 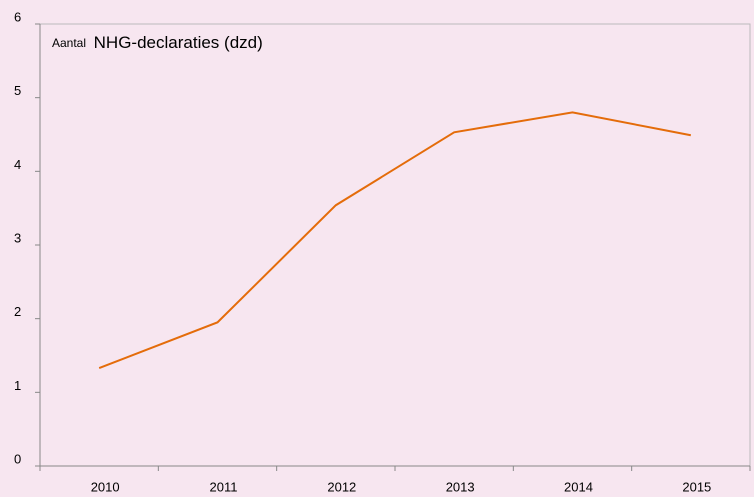 What do you see at coordinates (224, 486) in the screenshot?
I see `x-tick-label: 2011` at bounding box center [224, 486].